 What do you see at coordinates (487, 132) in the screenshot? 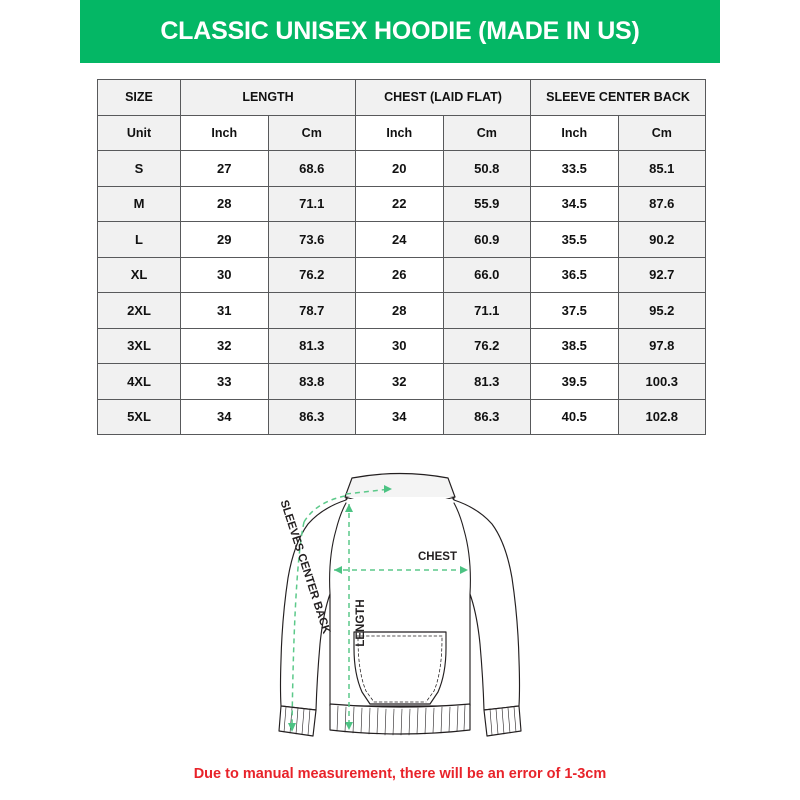
I see `column-header-chest-cm: Cm` at bounding box center [487, 132].